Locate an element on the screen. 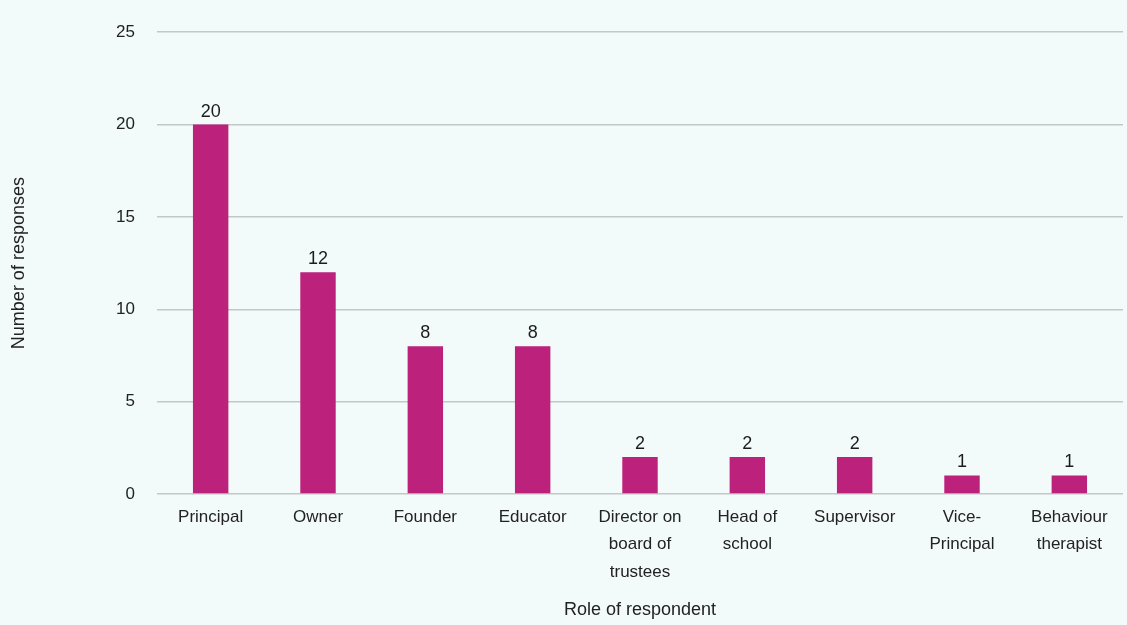 This screenshot has width=1127, height=625. y-tick-label: 20 is located at coordinates (125, 124).